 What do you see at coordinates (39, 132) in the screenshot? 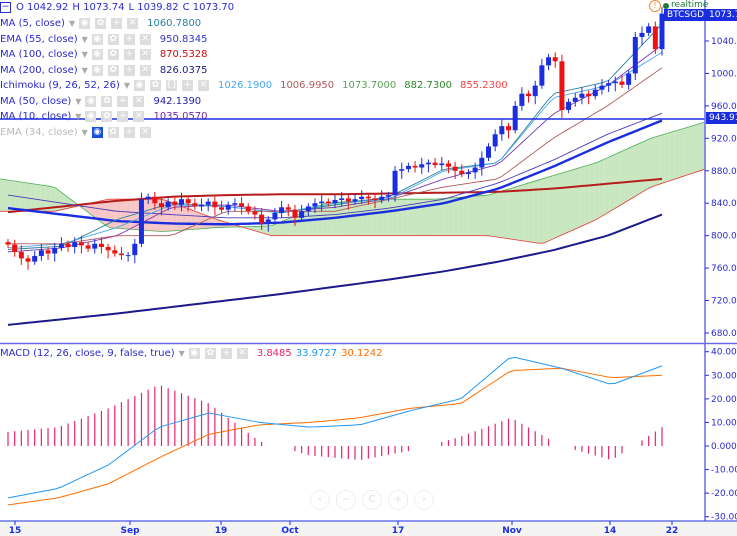
I see `indicator-label: EMA (34, close)` at bounding box center [39, 132].